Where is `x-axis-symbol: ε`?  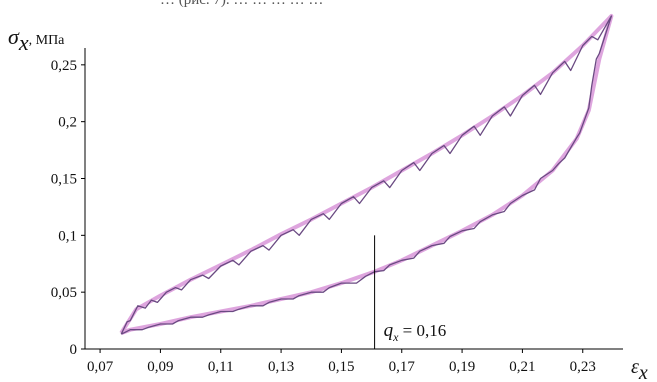 x-axis-symbol: ε is located at coordinates (635, 367).